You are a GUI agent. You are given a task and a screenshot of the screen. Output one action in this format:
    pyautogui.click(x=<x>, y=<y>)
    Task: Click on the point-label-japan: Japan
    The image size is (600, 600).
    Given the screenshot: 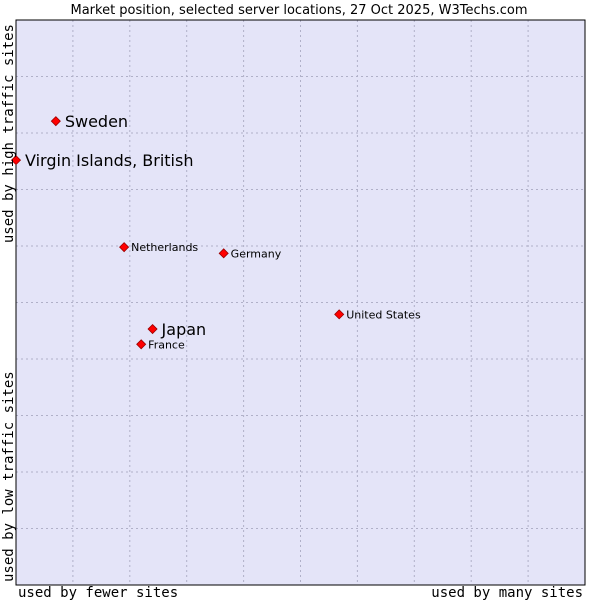 What is the action you would take?
    pyautogui.click(x=184, y=329)
    